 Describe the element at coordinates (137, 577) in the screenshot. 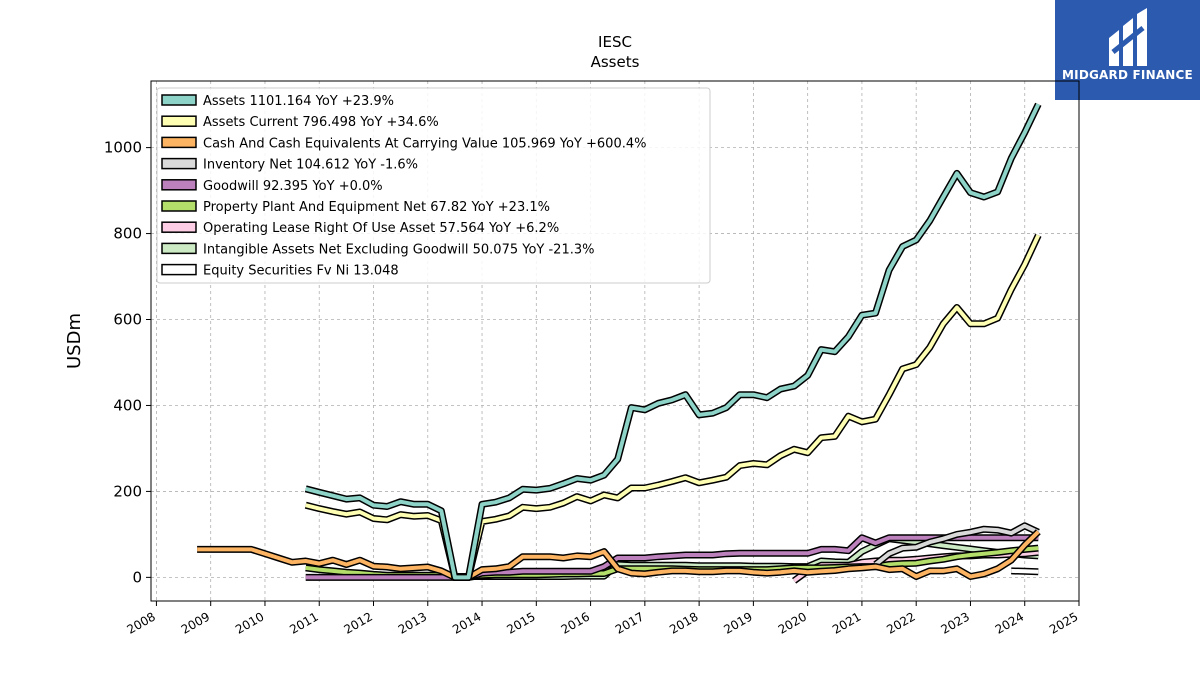

I see `y-tick-label: 0` at that location.